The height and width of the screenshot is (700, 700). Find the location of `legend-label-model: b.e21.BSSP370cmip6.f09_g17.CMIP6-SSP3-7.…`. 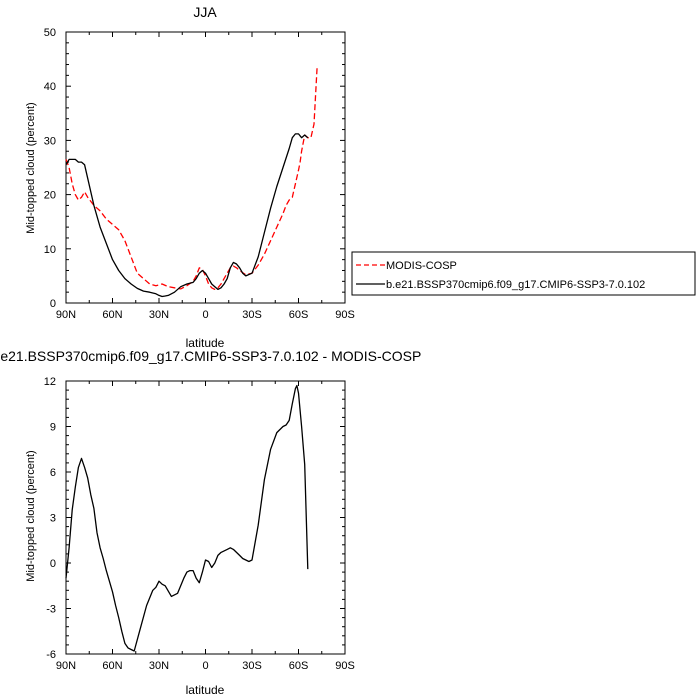

legend-label-model: b.e21.BSSP370cmip6.f09_g17.CMIP6-SSP3-7.… is located at coordinates (515, 285).